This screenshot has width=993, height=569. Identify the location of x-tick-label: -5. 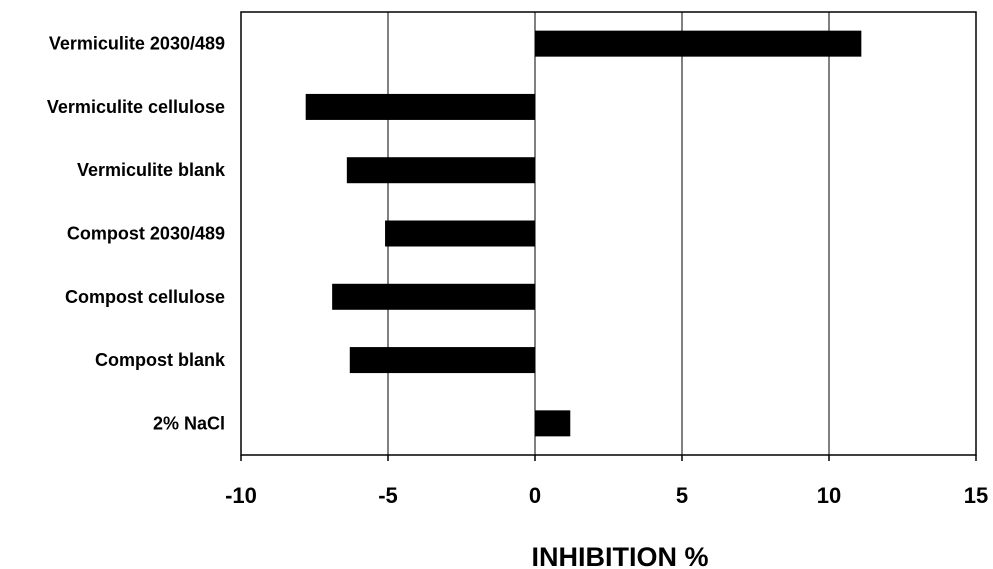
(388, 495).